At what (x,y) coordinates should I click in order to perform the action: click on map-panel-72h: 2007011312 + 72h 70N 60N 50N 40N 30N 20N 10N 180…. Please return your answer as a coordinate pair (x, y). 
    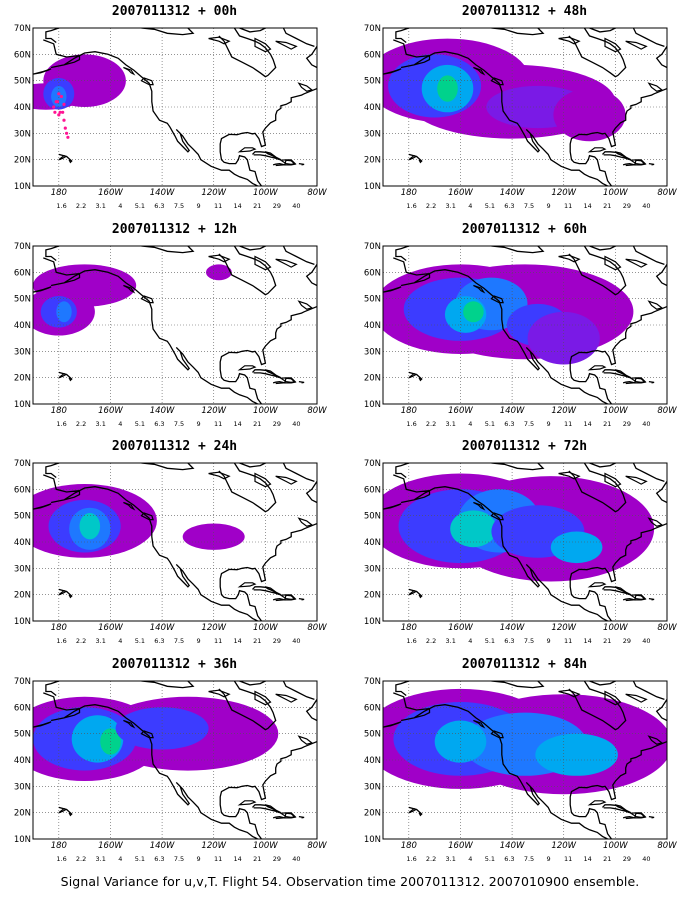
    Looking at the image, I should click on (520, 542).